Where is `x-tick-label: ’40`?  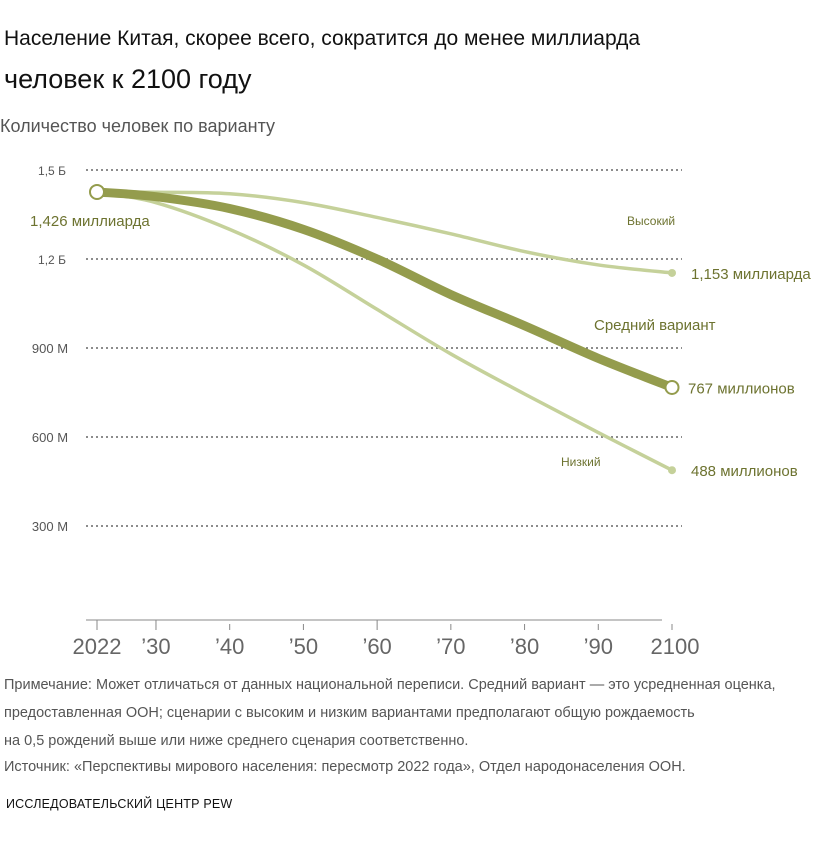 x-tick-label: ’40 is located at coordinates (229, 646).